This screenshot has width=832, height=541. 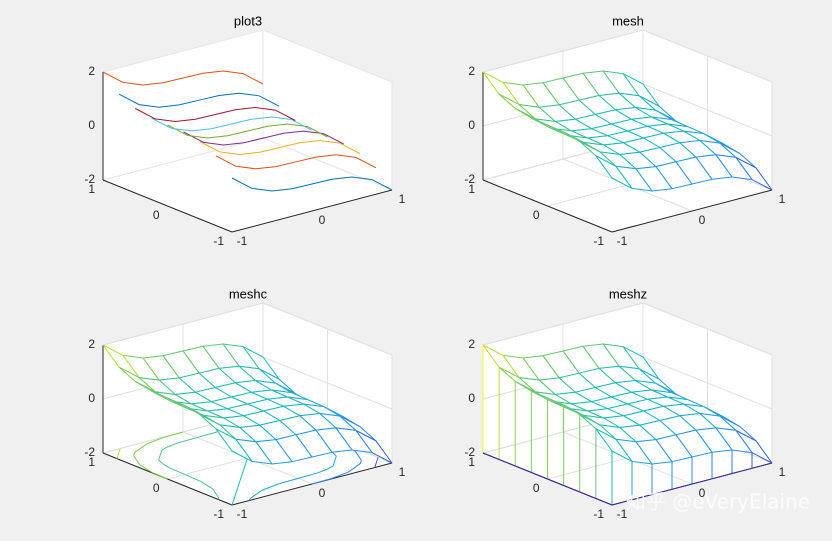 I want to click on subplot-title: meshz, so click(x=628, y=293).